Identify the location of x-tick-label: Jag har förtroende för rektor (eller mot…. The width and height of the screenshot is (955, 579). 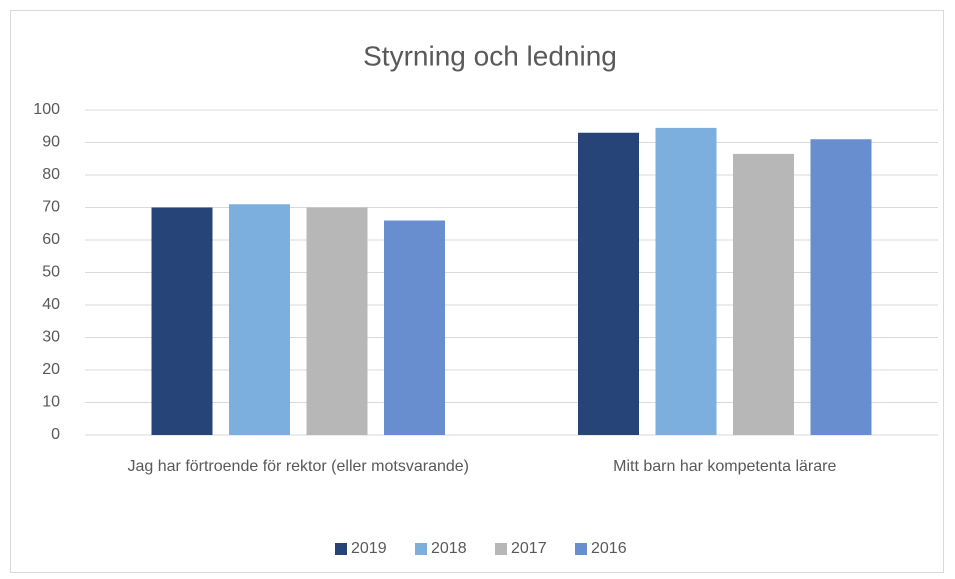
(298, 466).